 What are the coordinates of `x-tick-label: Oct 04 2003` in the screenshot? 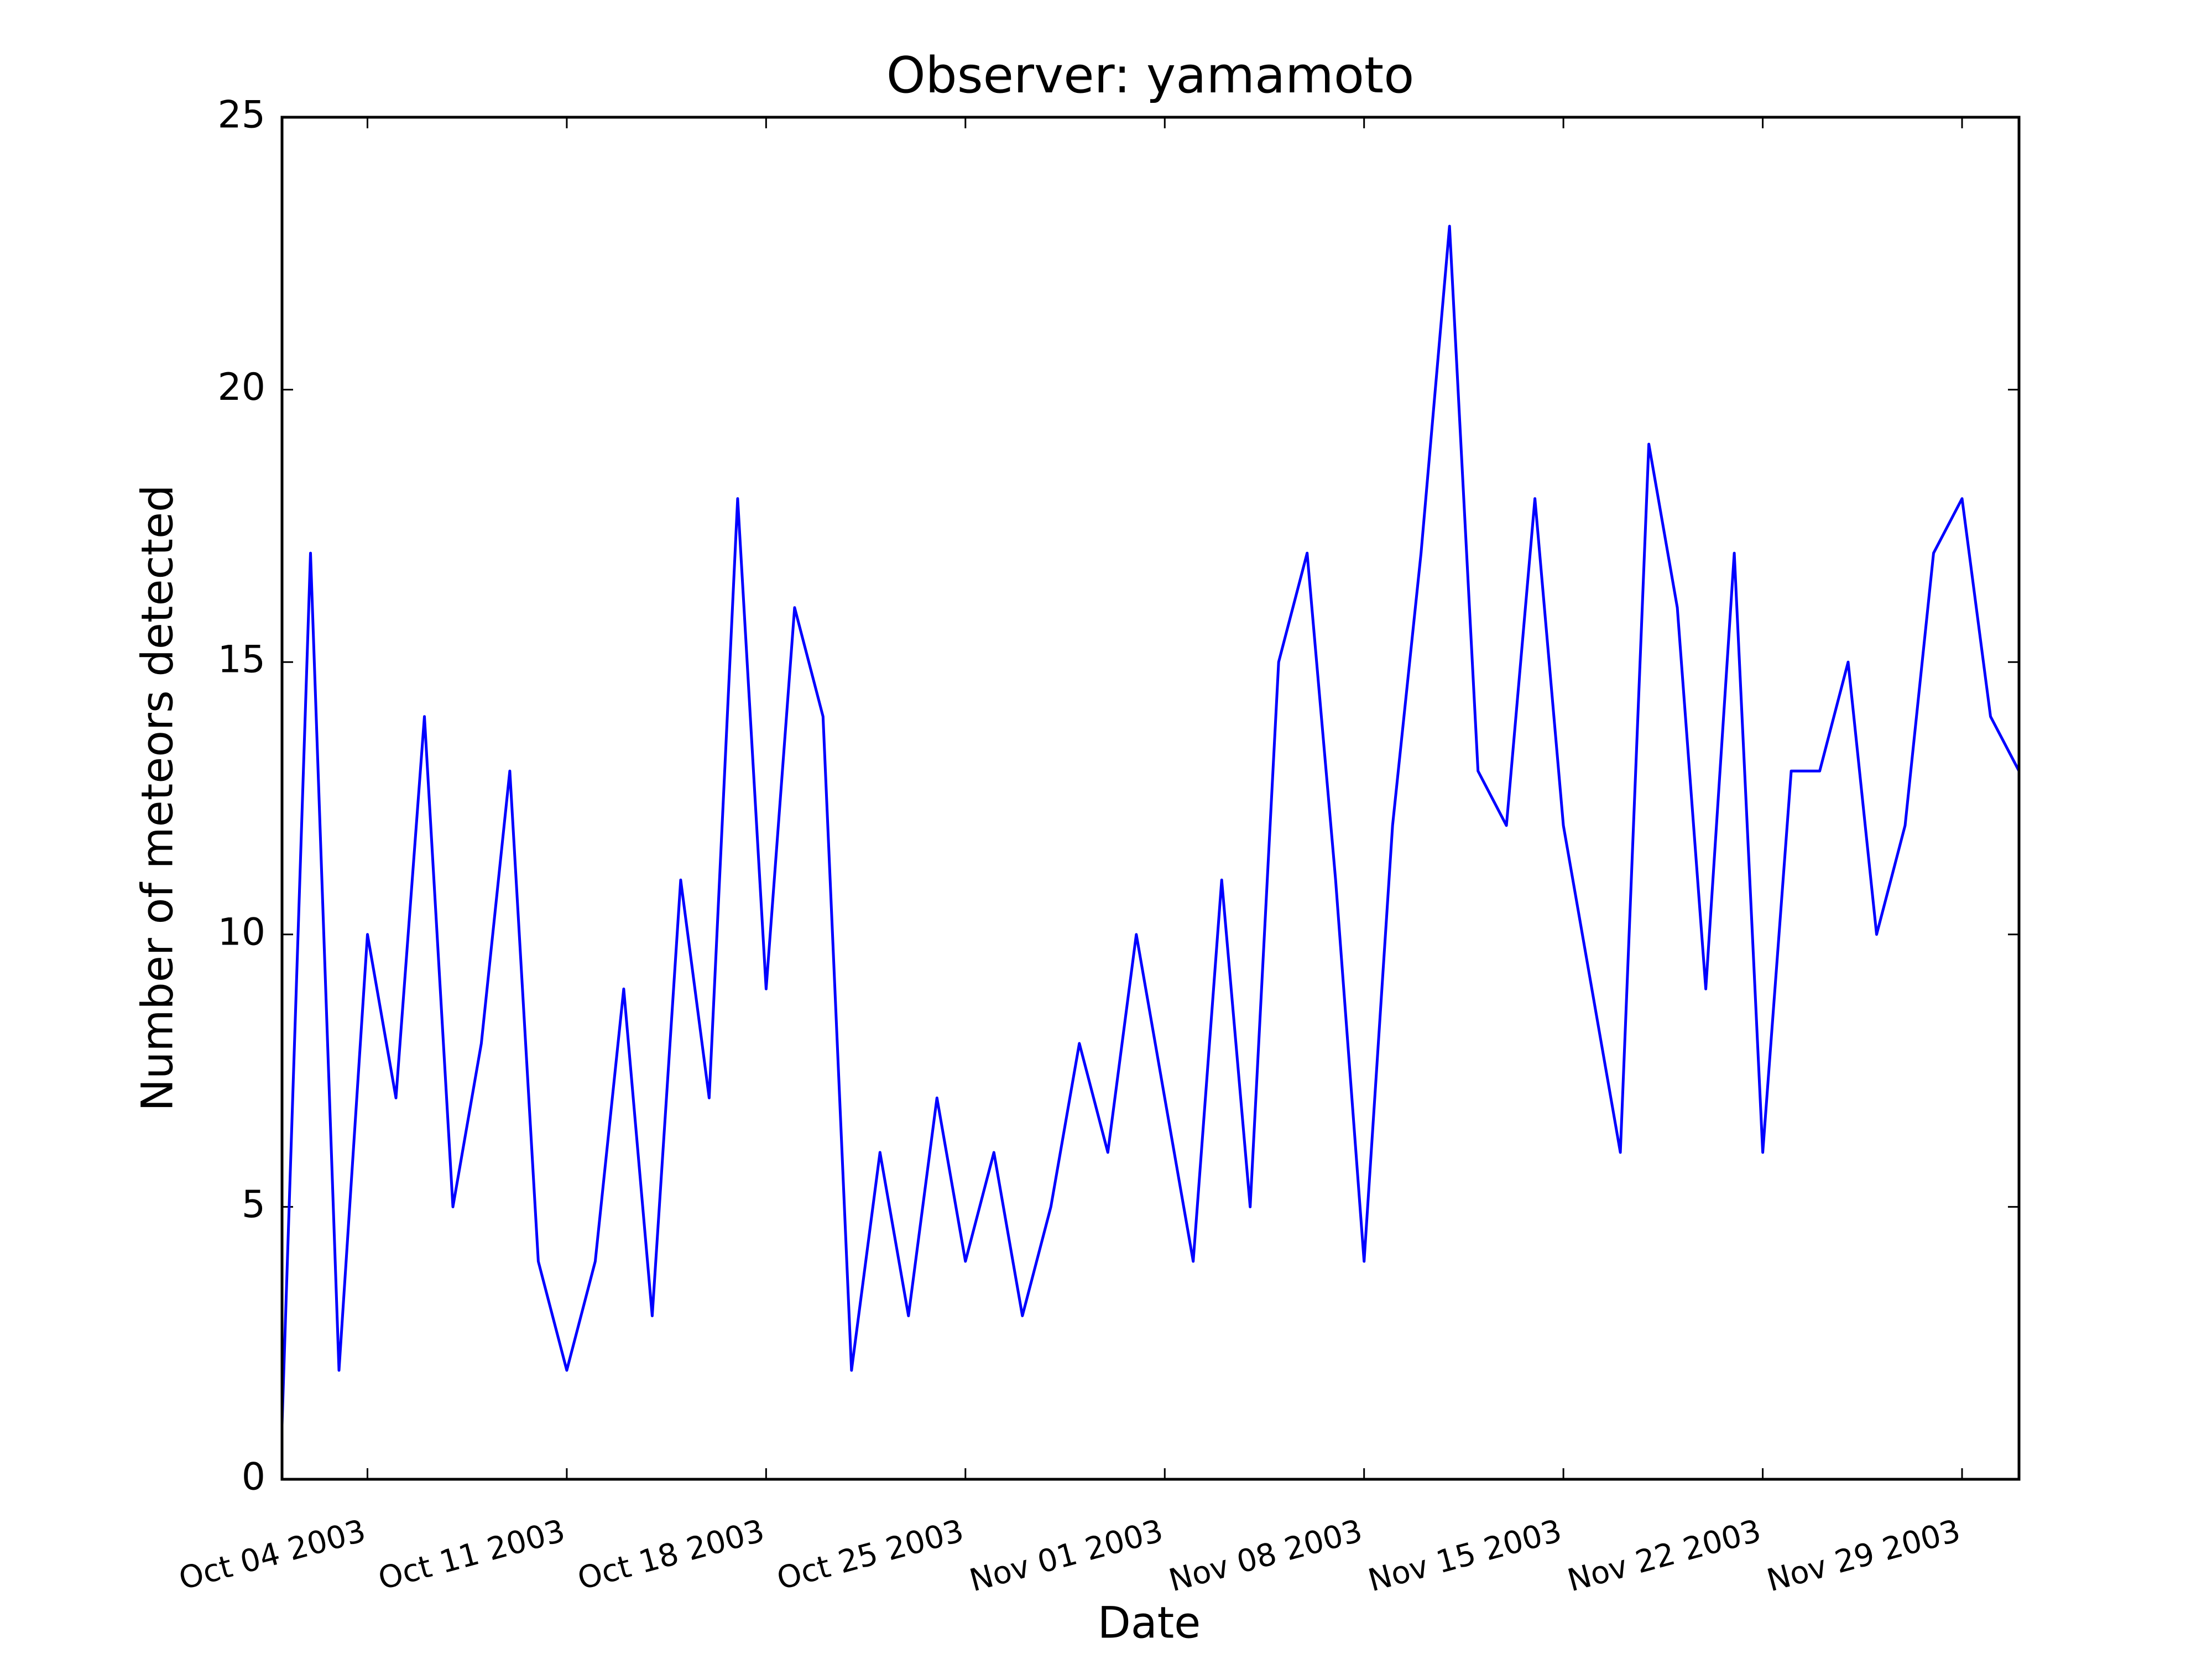 It's located at (272, 1555).